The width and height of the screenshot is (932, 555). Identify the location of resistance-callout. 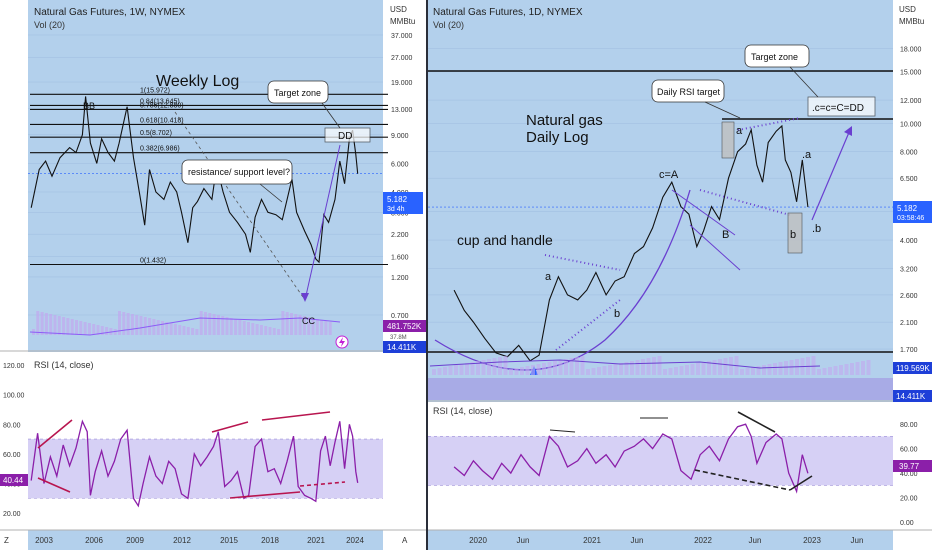
(237, 172).